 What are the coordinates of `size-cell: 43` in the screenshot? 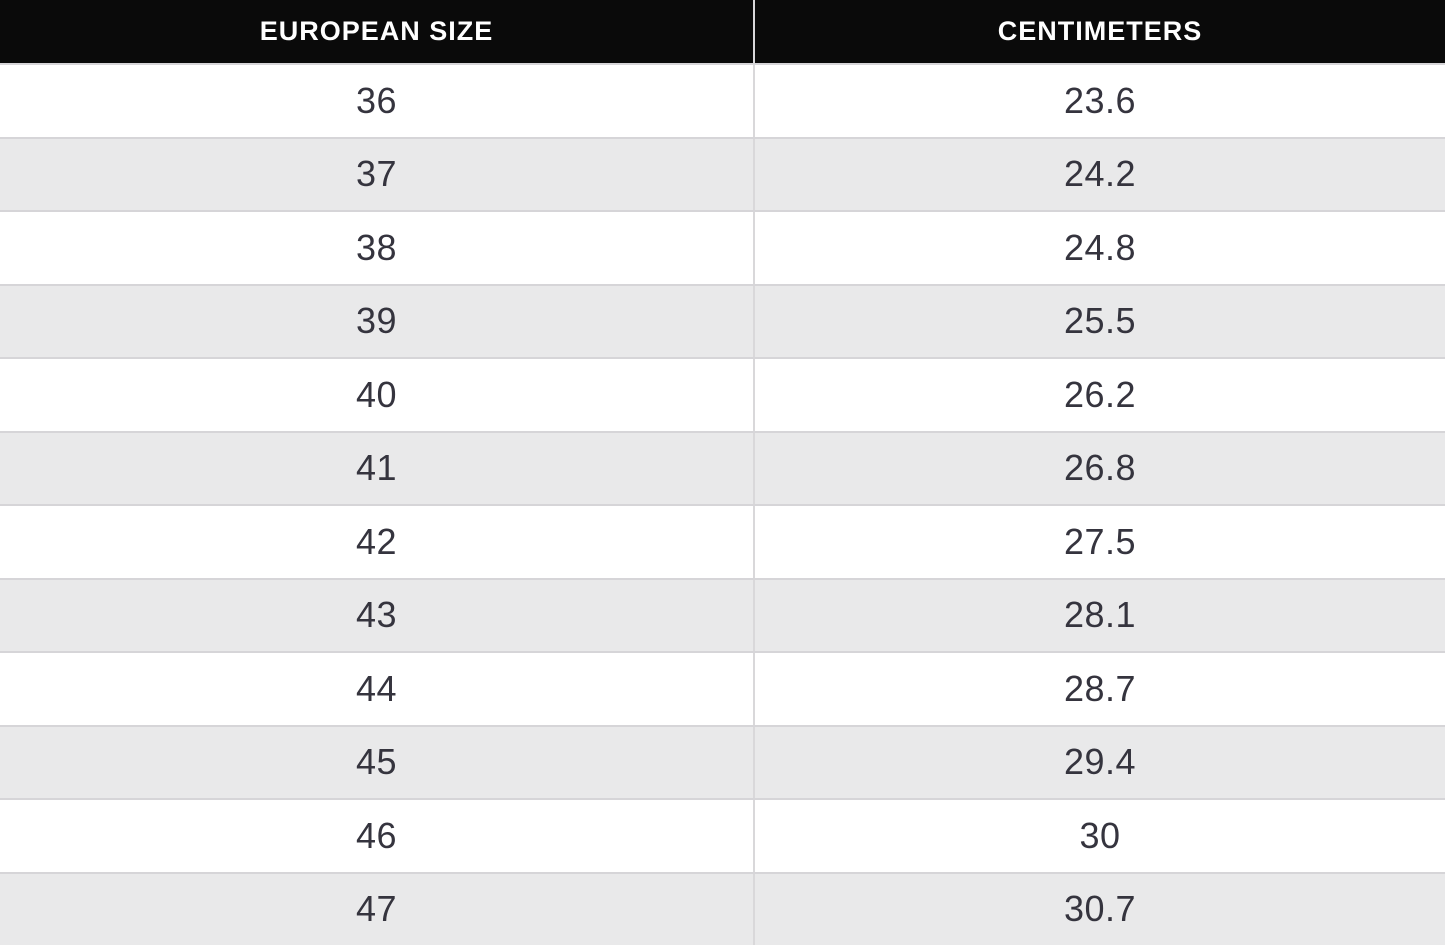 It's located at (377, 616).